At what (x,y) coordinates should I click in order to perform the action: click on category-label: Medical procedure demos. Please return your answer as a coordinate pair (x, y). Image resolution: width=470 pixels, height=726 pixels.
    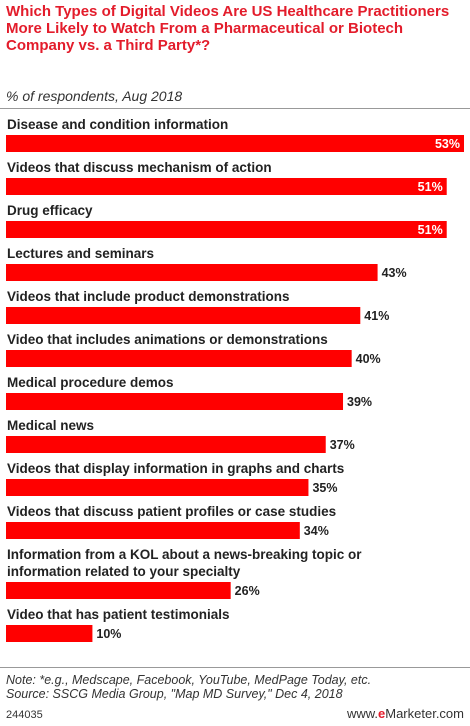
    Looking at the image, I should click on (90, 382).